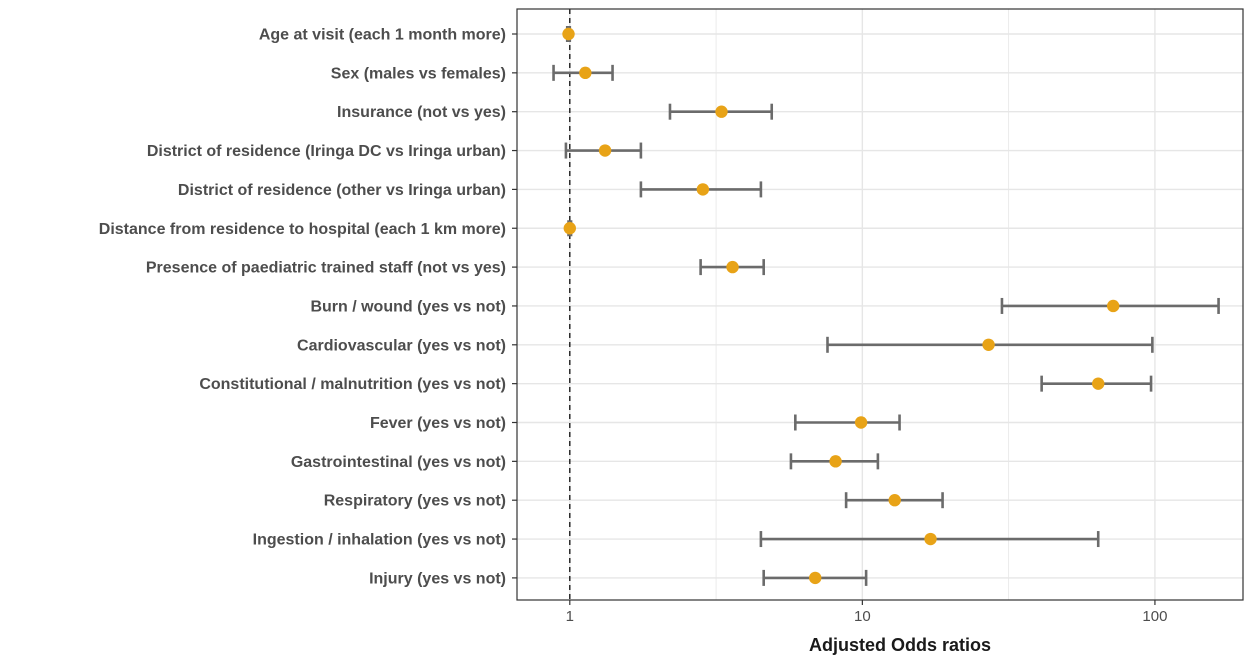 The width and height of the screenshot is (1245, 658). I want to click on row-label: Fever (yes vs not), so click(438, 423).